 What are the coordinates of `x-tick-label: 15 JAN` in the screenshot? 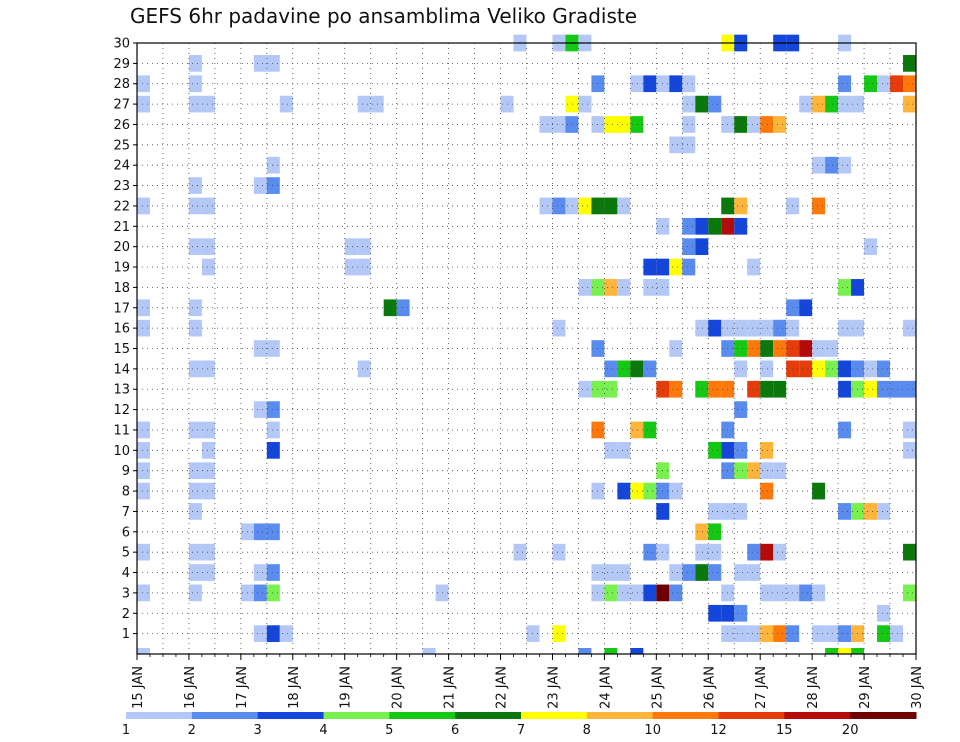 It's located at (138, 687).